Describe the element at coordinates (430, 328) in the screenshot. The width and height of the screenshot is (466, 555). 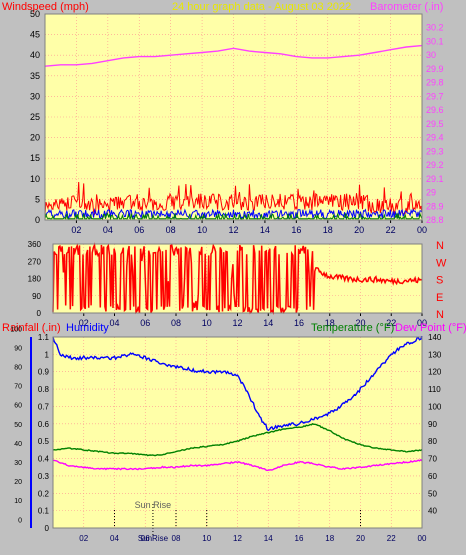
I see `dewpoint-label: Dew Point (°F)` at that location.